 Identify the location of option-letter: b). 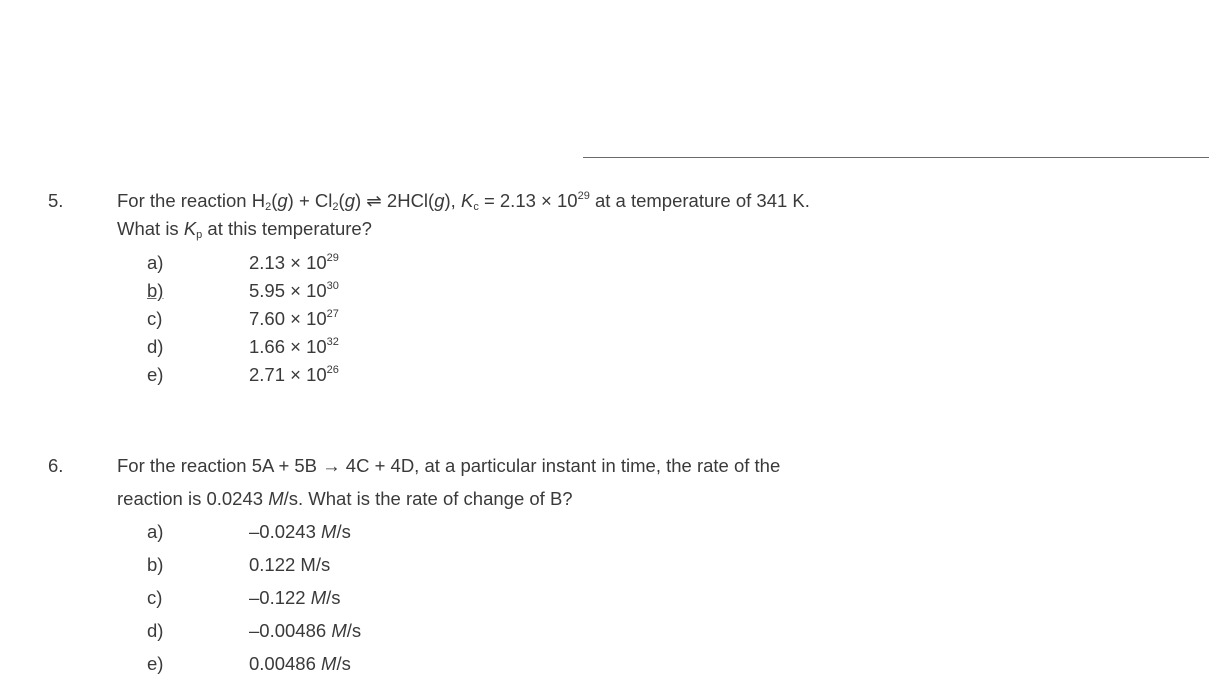
(155, 564).